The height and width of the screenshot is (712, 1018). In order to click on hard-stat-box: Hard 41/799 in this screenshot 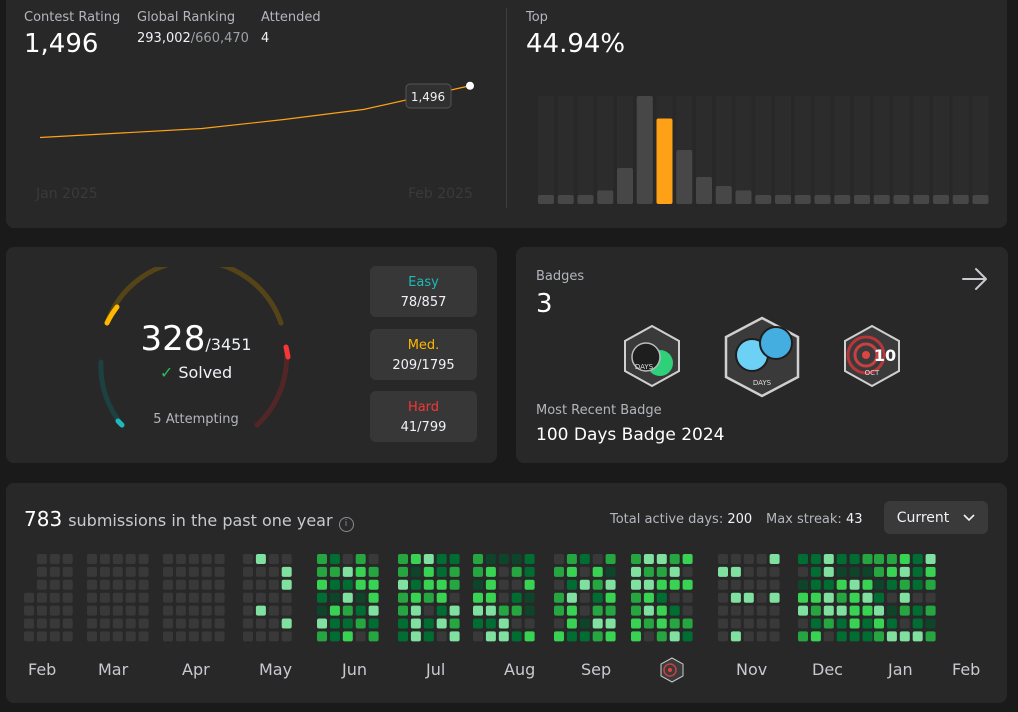, I will do `click(423, 416)`.